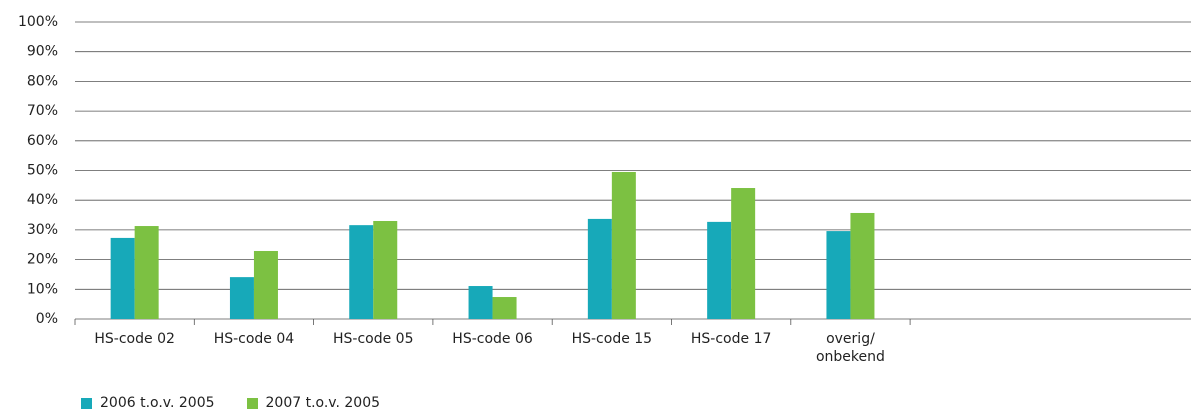  Describe the element at coordinates (612, 339) in the screenshot. I see `x-tick-label: HS-code 15` at that location.